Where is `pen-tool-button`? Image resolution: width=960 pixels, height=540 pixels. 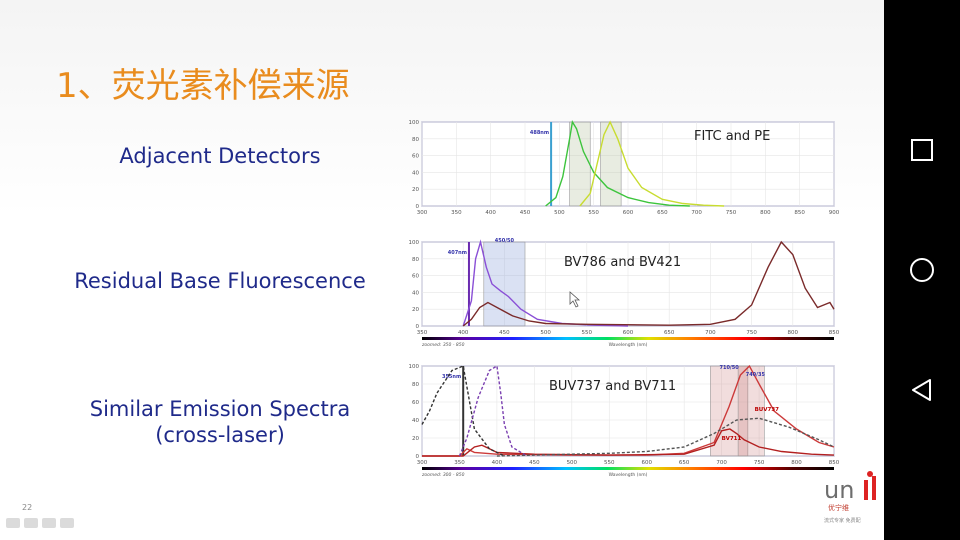
pen-tool-button is located at coordinates (31, 523).